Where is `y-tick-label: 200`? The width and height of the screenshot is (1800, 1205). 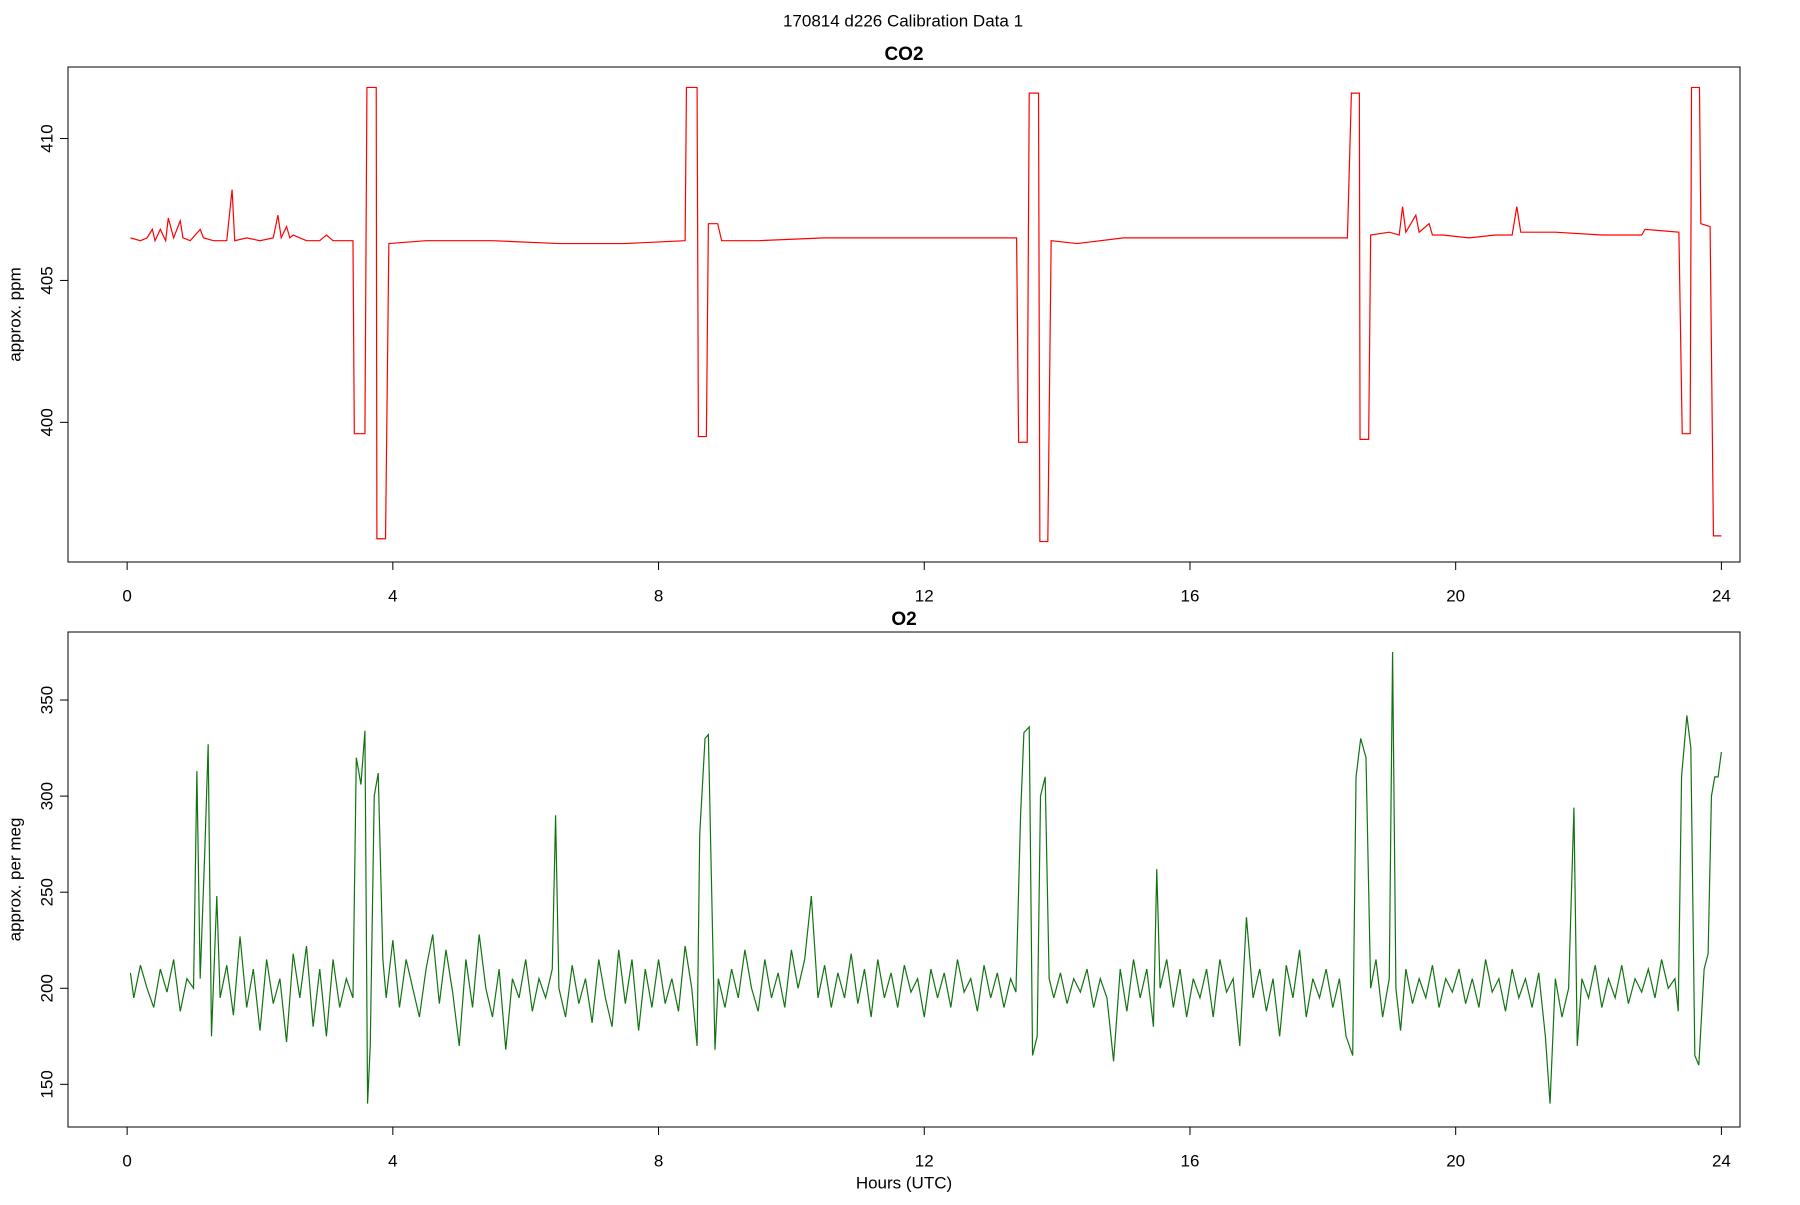 y-tick-label: 200 is located at coordinates (46, 988).